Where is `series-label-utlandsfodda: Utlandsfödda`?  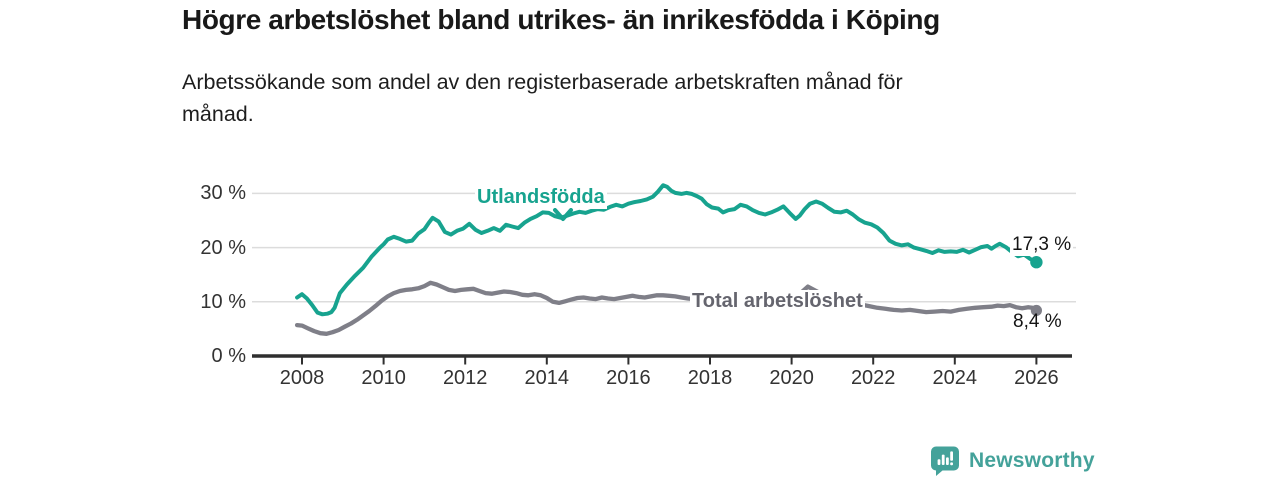 series-label-utlandsfodda: Utlandsfödda is located at coordinates (541, 197).